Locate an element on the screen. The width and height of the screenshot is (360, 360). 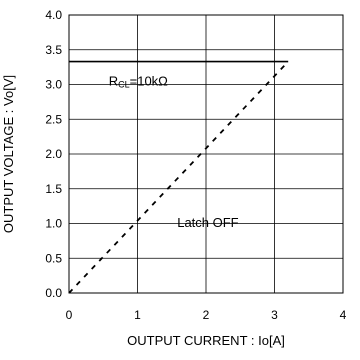
y-tick-label: 2.0 is located at coordinates (53, 154).